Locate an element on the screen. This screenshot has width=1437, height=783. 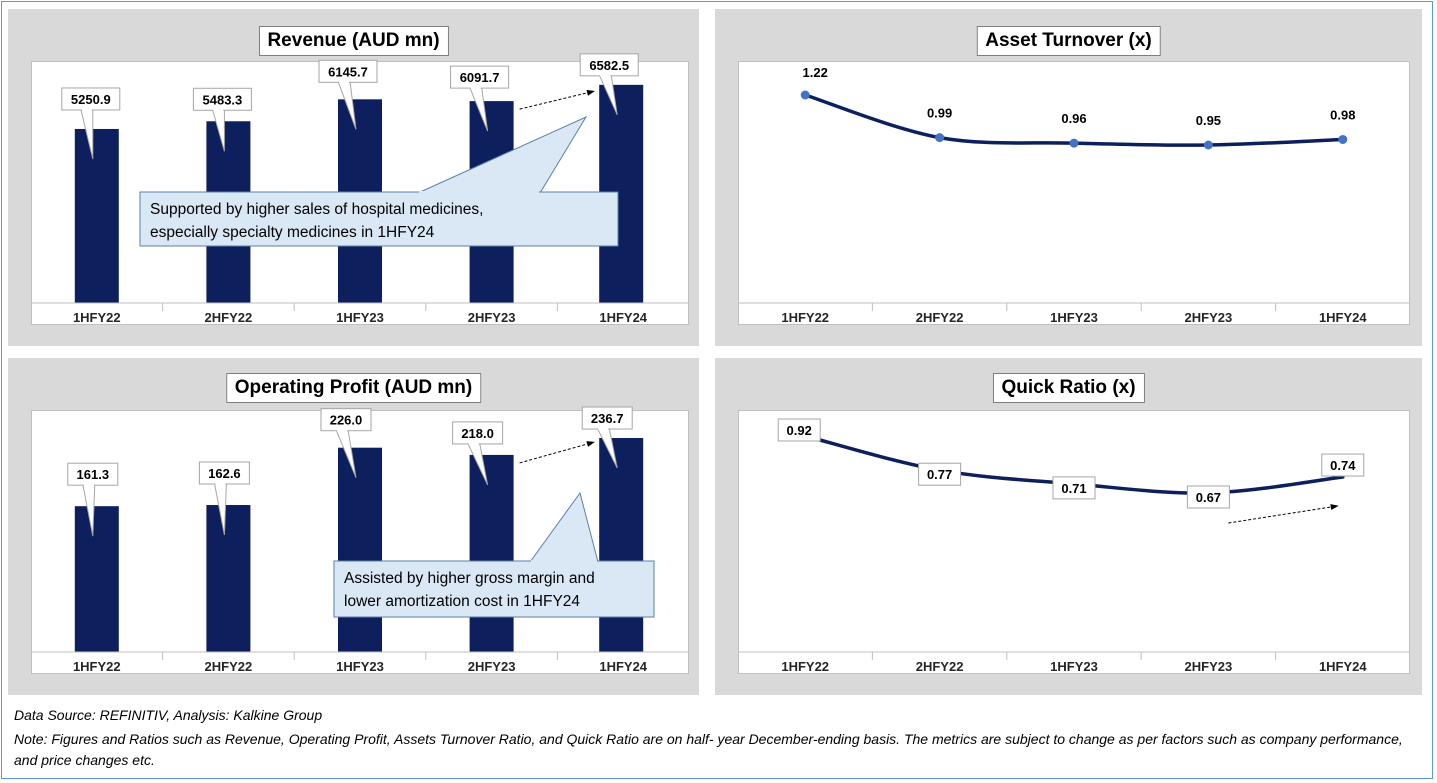
data-label-text: 226.0 is located at coordinates (346, 420).